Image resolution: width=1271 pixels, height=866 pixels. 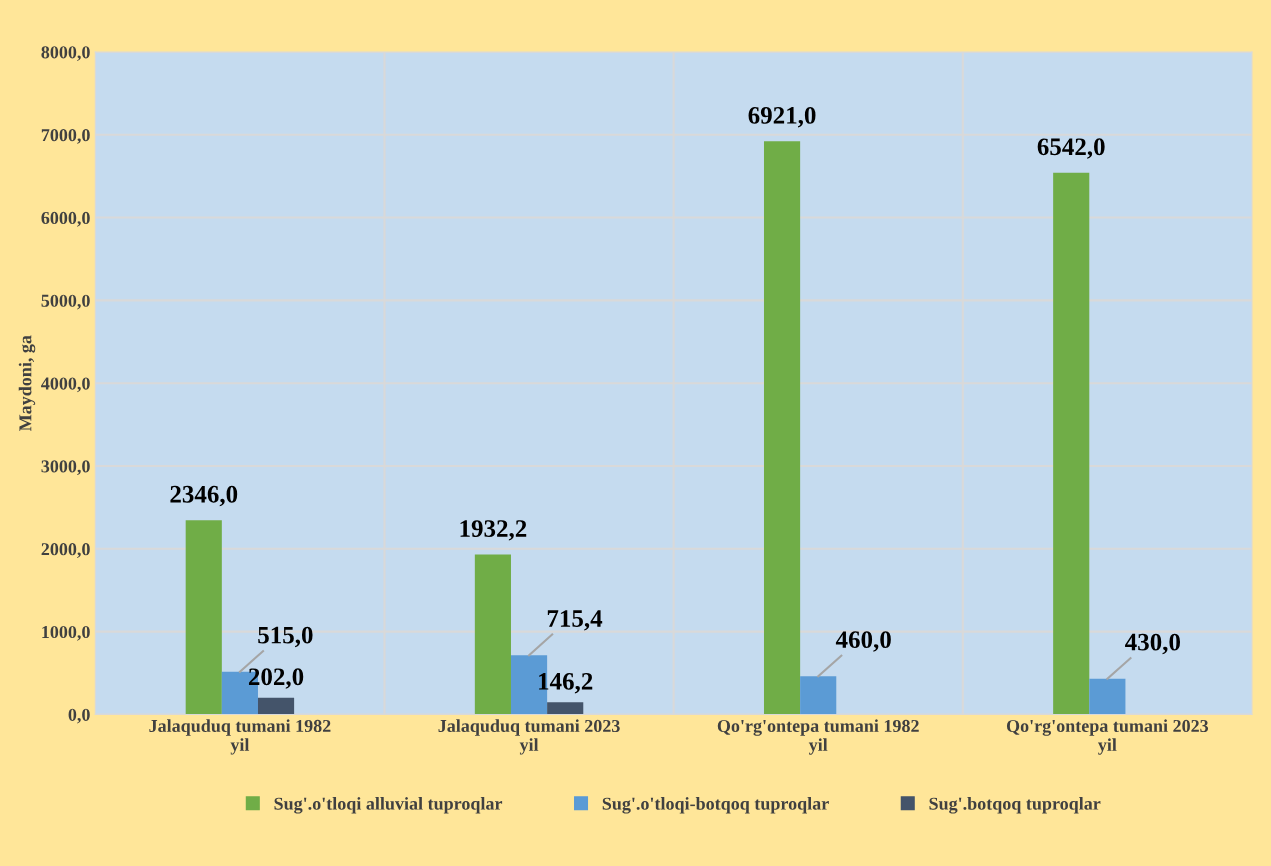 I want to click on y-tick-label: 1000,0, so click(x=66, y=633).